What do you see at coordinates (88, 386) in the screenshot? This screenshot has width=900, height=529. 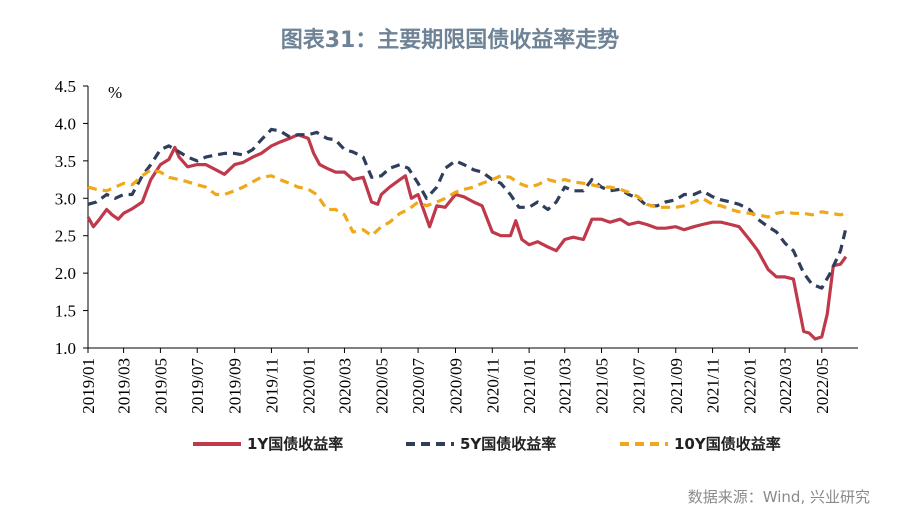 I see `x-tick-label: 2019/01` at bounding box center [88, 386].